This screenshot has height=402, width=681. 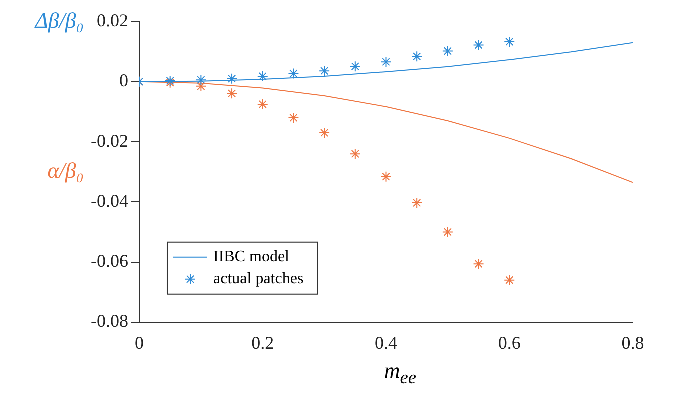 What do you see at coordinates (139, 342) in the screenshot?
I see `x-tick-label: 0` at bounding box center [139, 342].